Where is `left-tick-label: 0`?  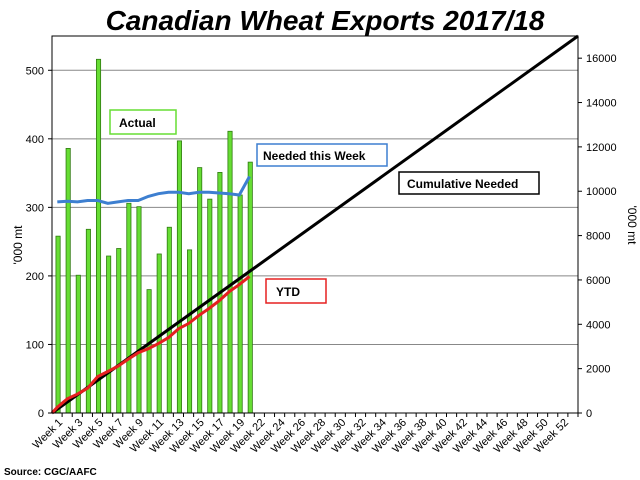
left-tick-label: 0 is located at coordinates (41, 414).